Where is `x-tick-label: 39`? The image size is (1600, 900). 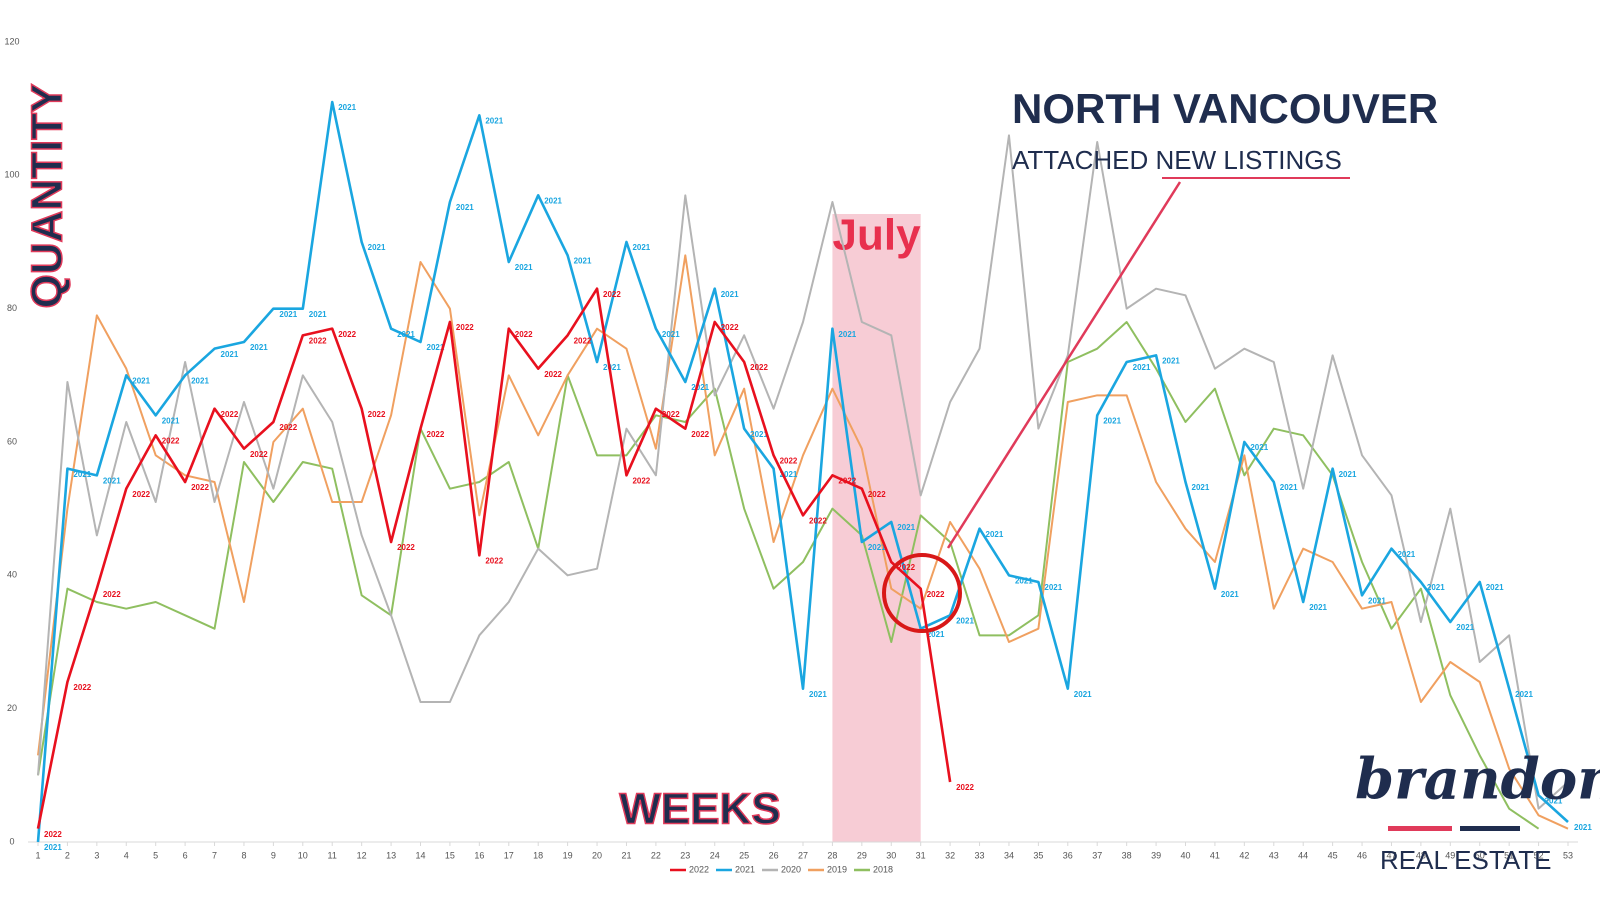 x-tick-label: 39 is located at coordinates (1156, 855).